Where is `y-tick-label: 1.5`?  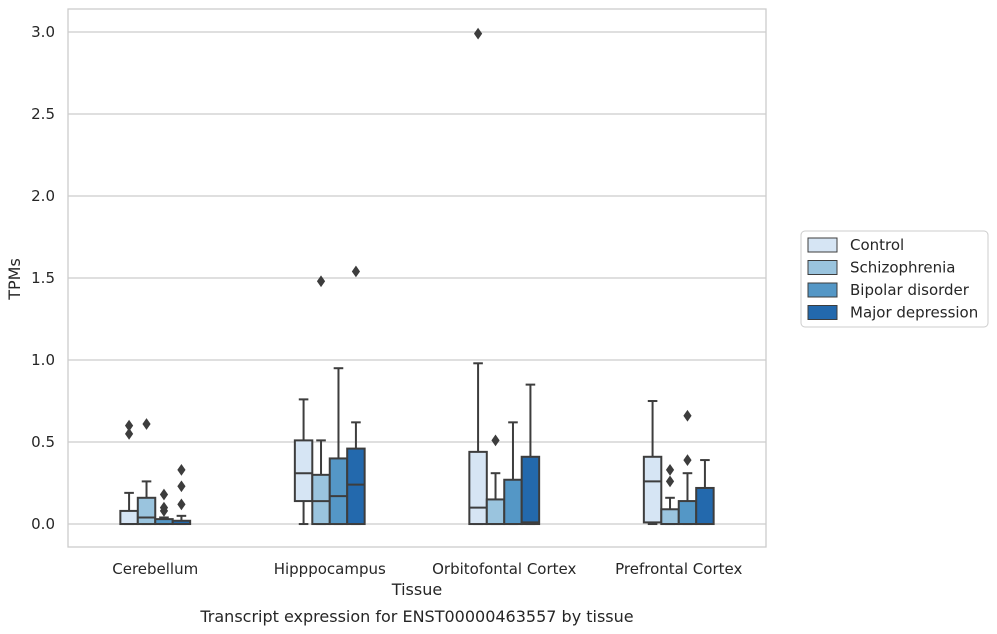
y-tick-label: 1.5 is located at coordinates (43, 278).